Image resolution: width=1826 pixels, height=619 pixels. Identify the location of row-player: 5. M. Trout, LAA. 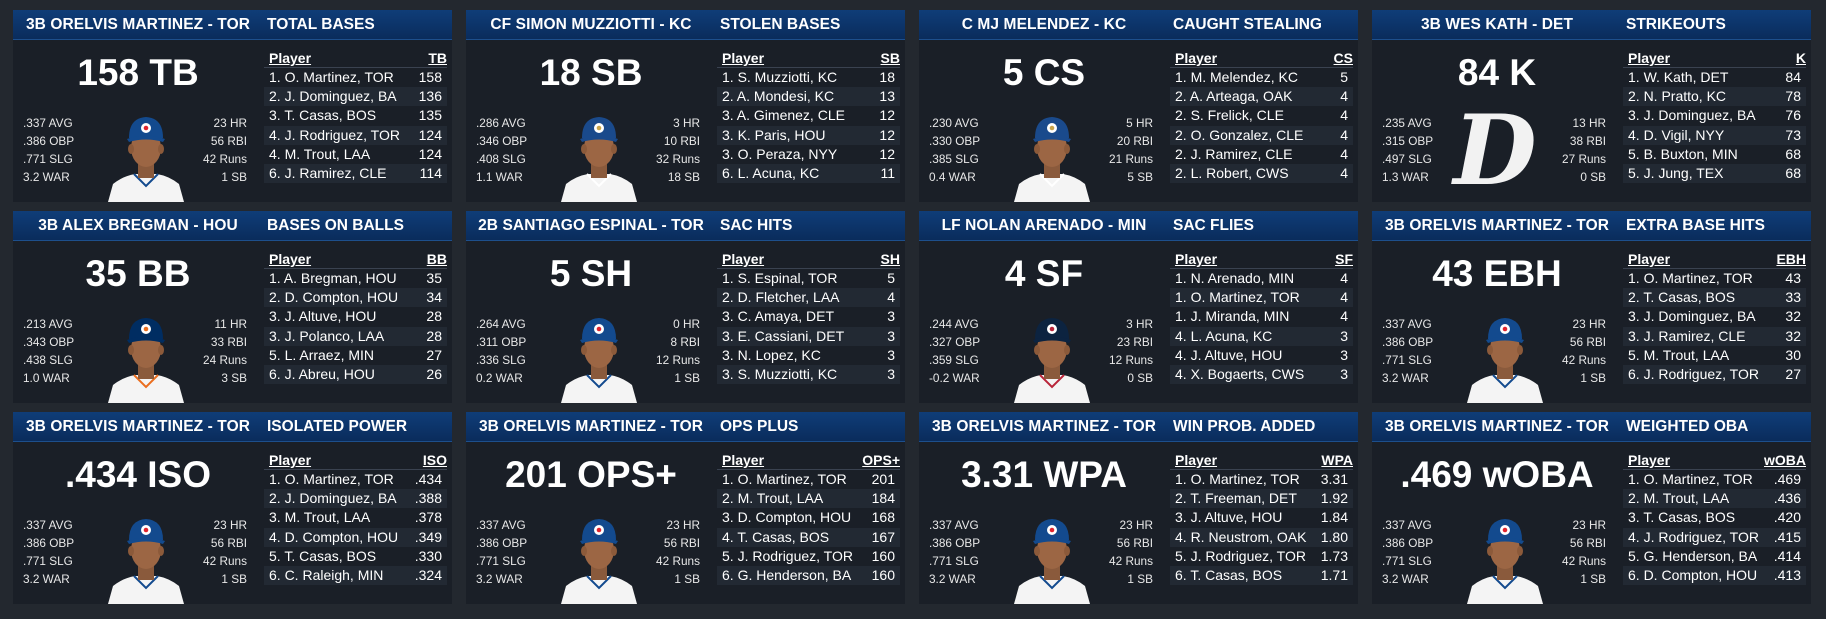
(1679, 354).